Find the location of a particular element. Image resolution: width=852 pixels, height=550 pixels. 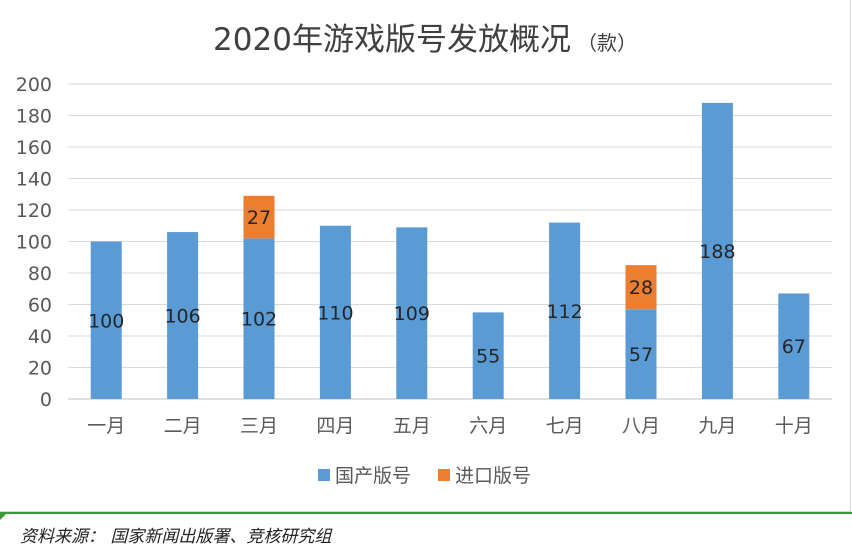

y-tick-label: 40 is located at coordinates (40, 337).